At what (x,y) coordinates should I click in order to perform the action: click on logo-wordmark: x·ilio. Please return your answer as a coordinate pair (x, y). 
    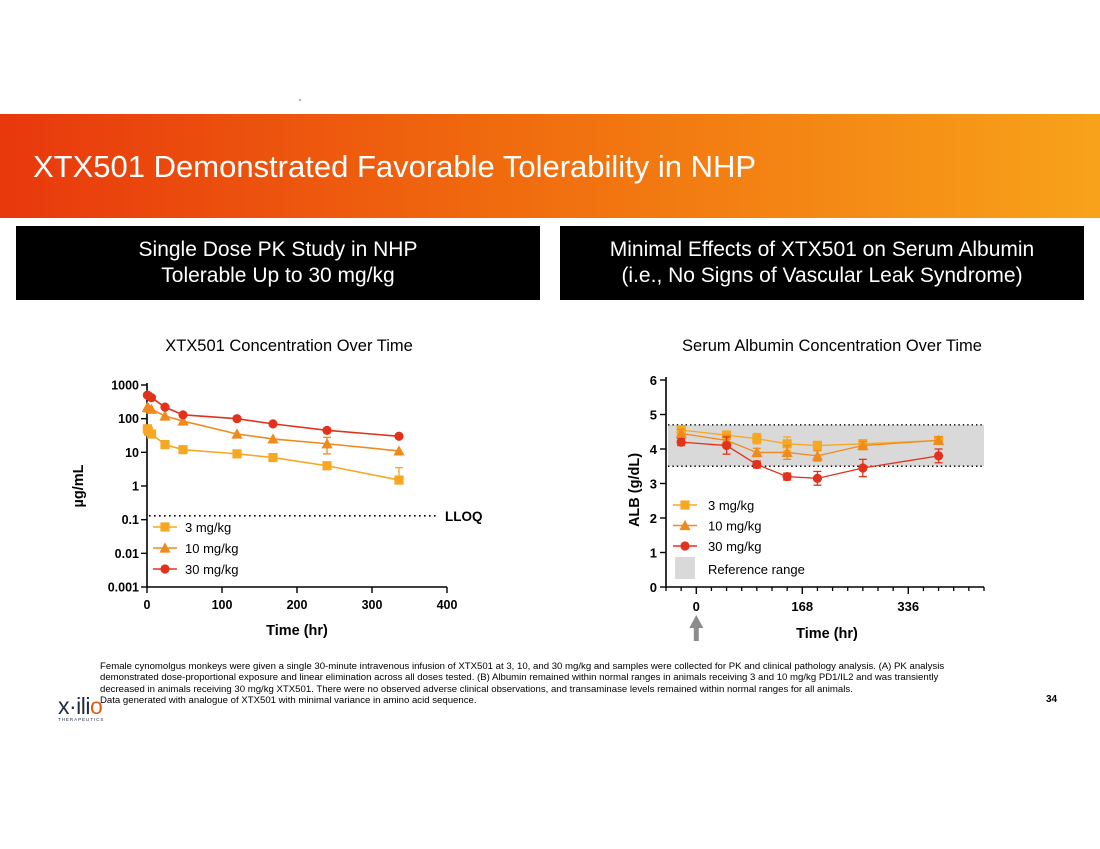
    Looking at the image, I should click on (80, 706).